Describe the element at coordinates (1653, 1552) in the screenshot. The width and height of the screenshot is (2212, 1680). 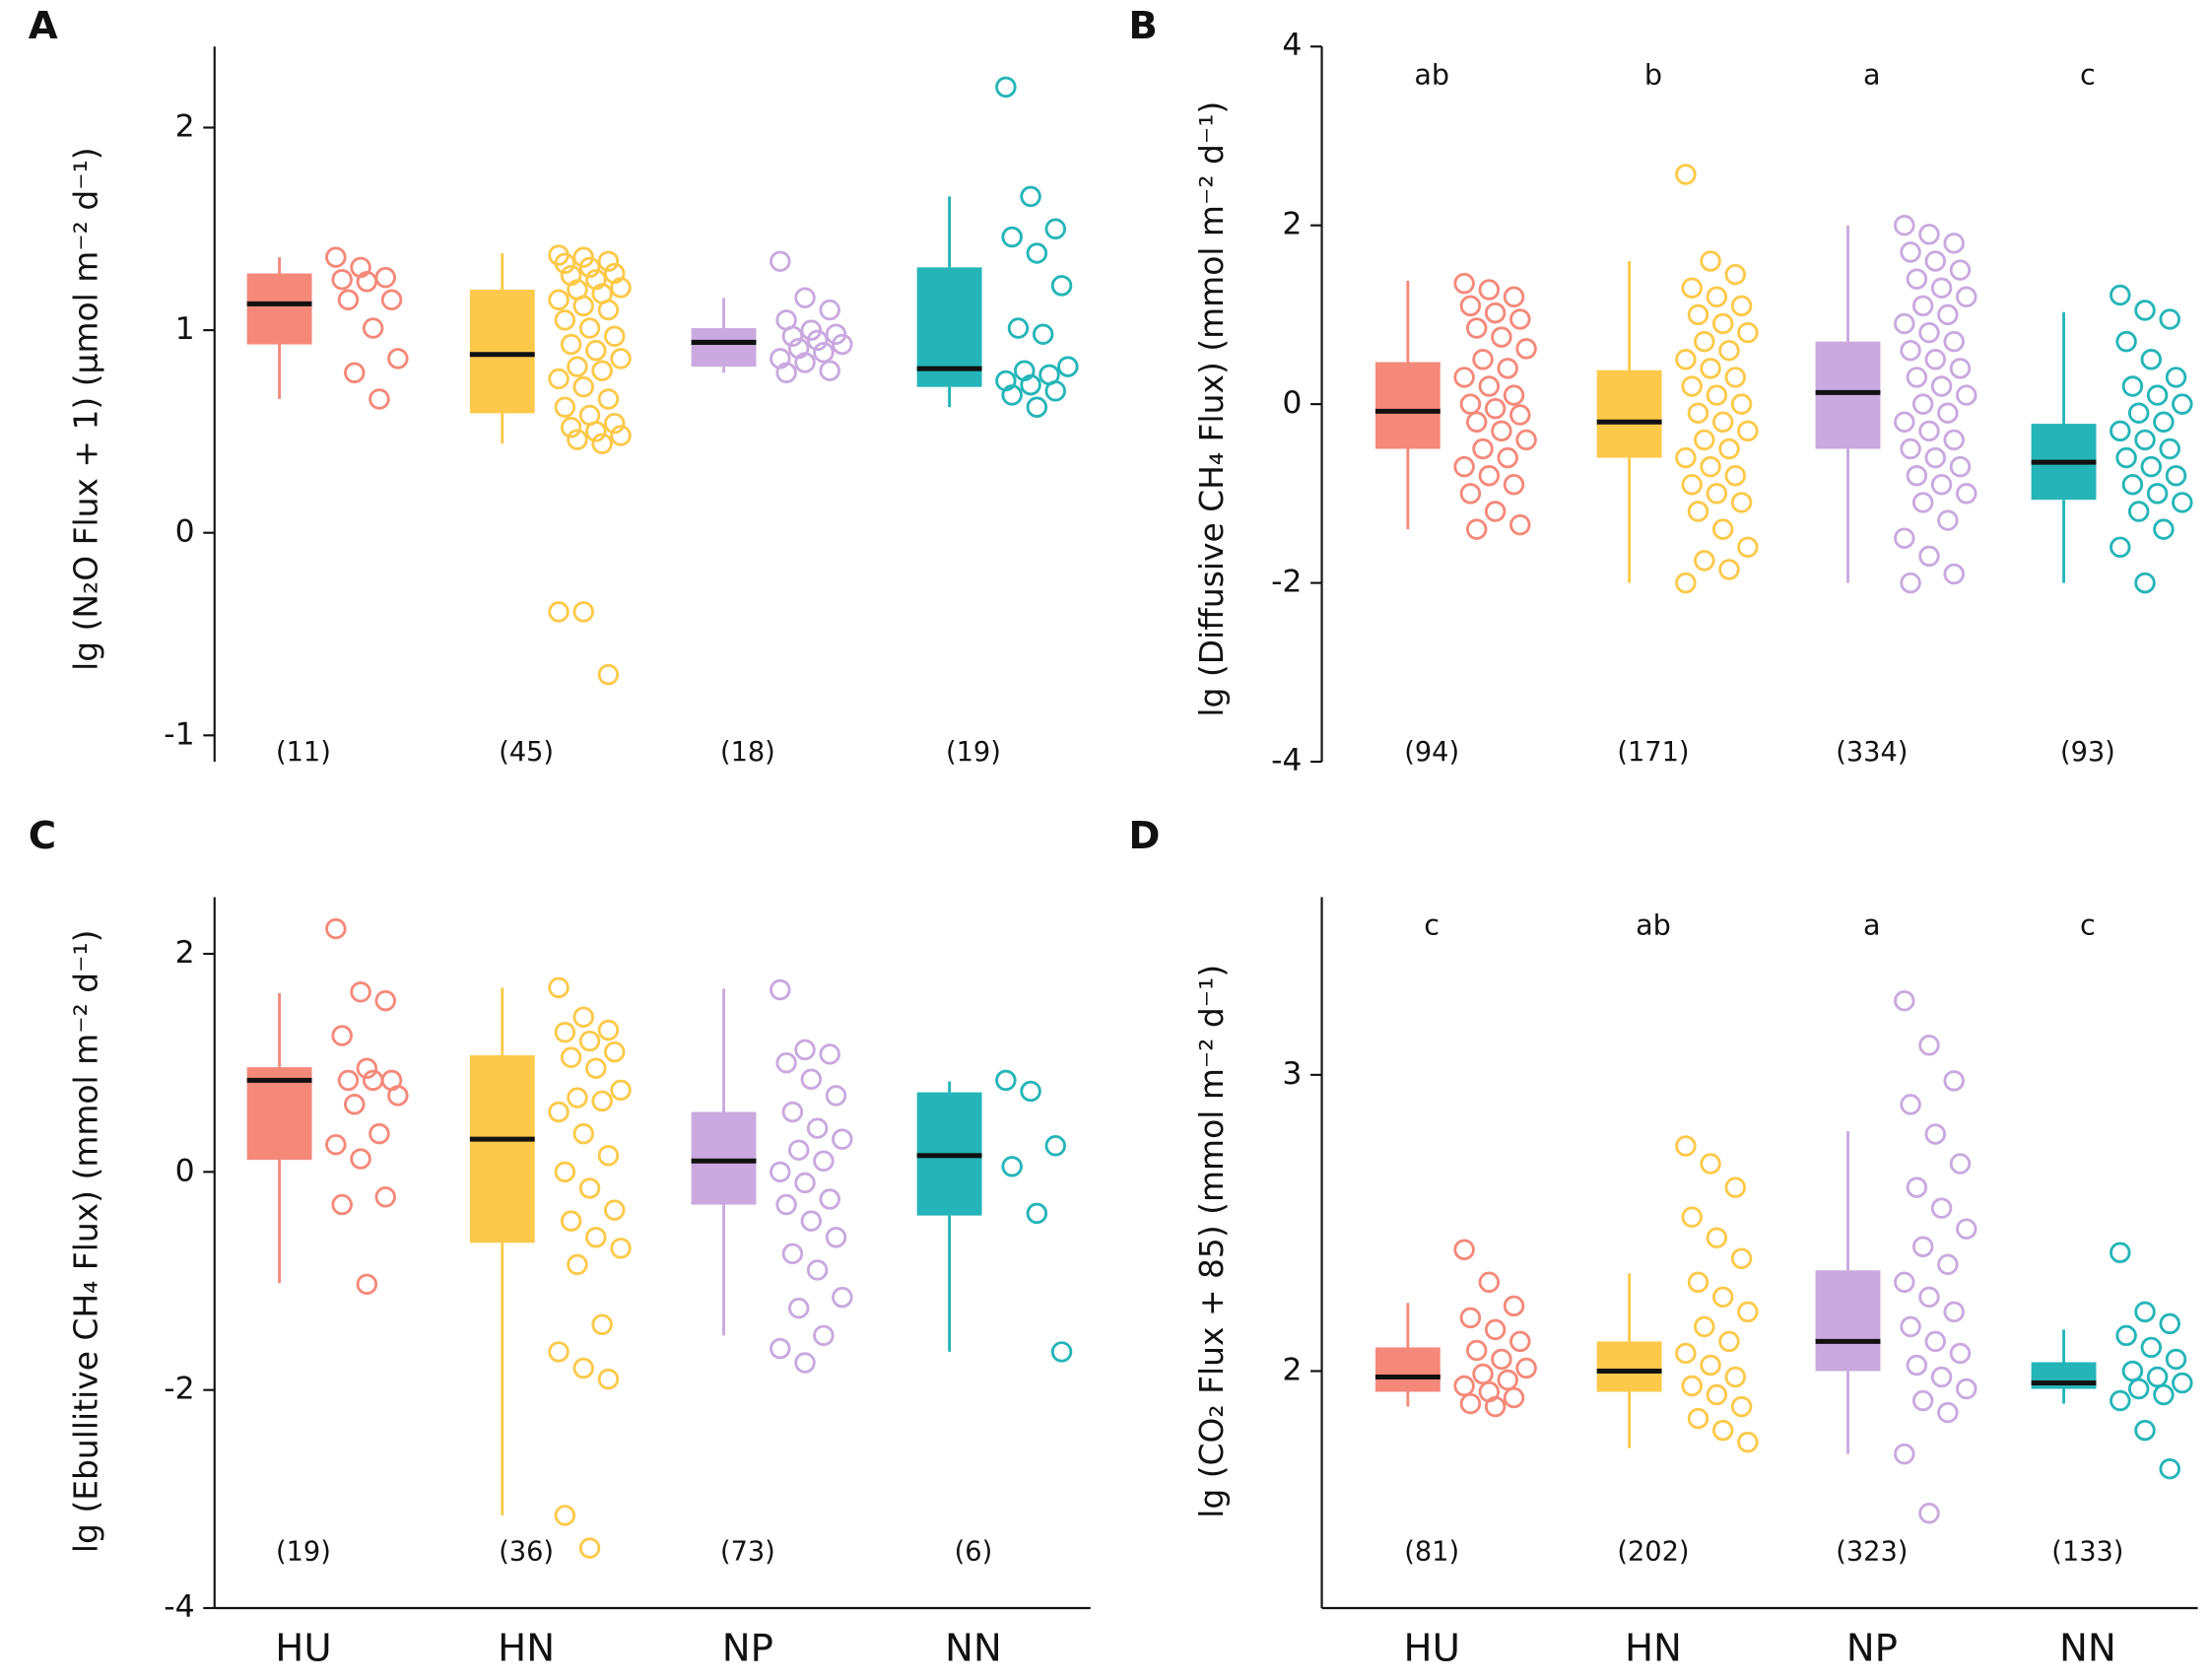
I see `n-label: (202)` at that location.